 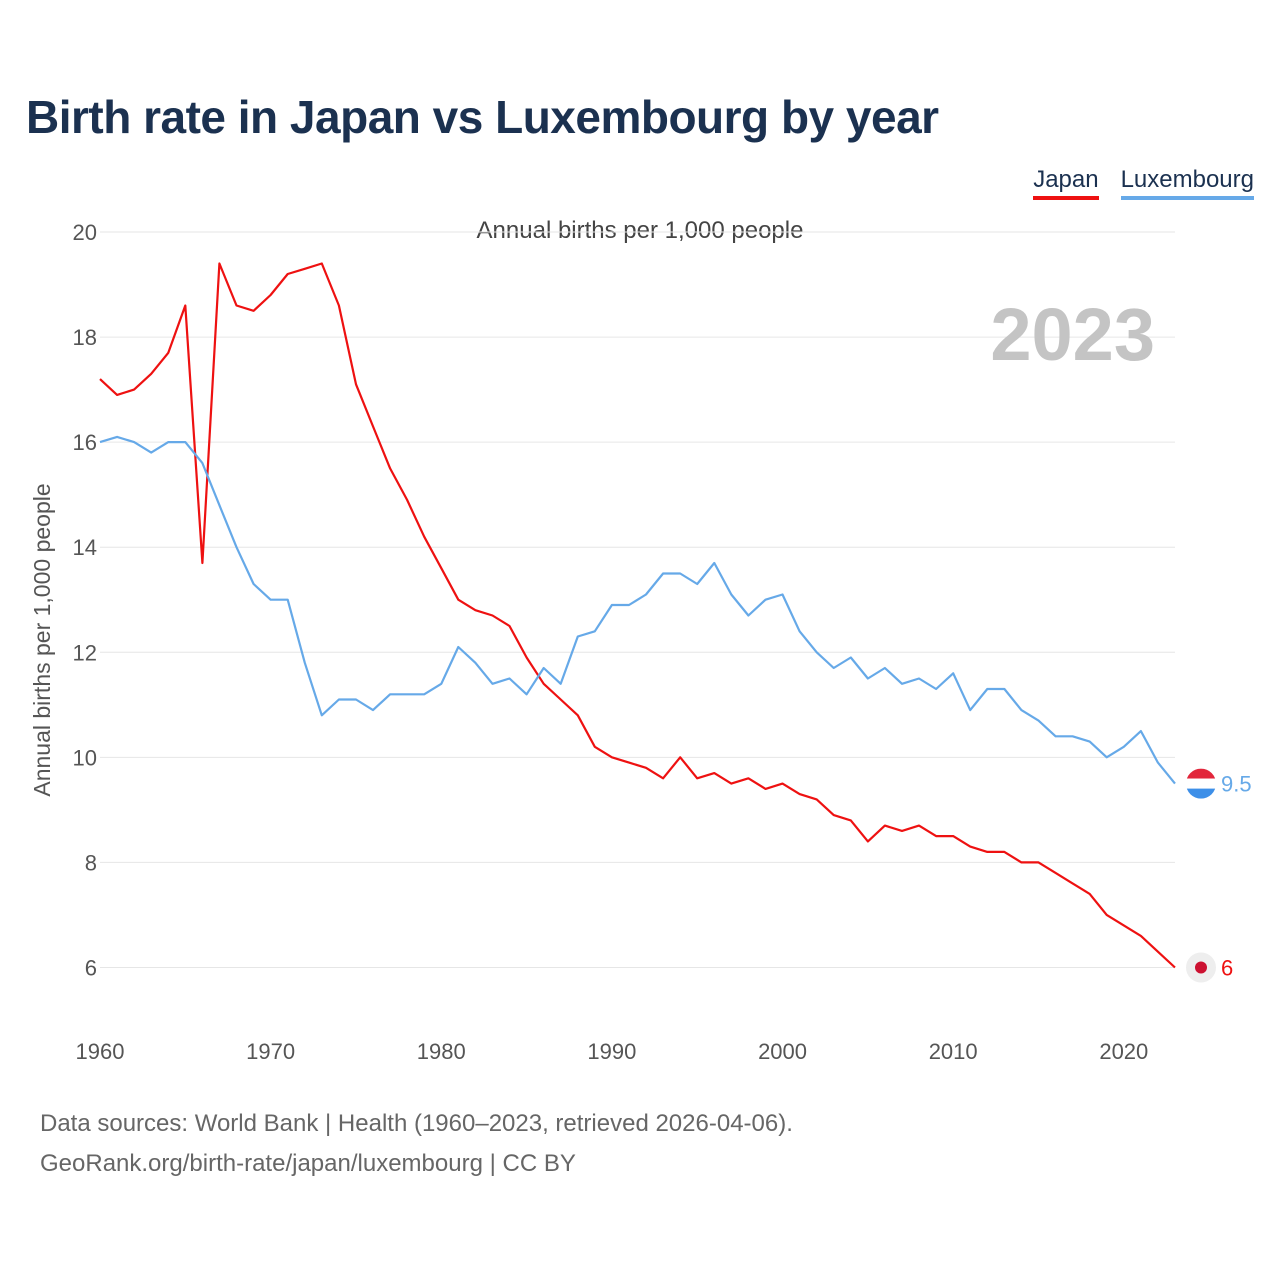 I want to click on x-tick-label: 2000, so click(x=782, y=1051).